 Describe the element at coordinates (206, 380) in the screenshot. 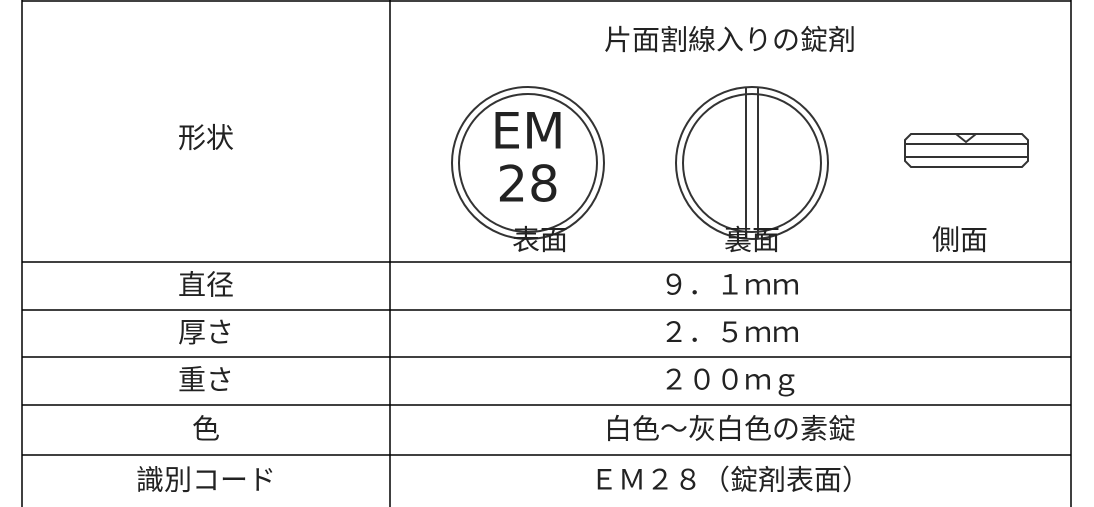

I see `row-label: 重さ` at that location.